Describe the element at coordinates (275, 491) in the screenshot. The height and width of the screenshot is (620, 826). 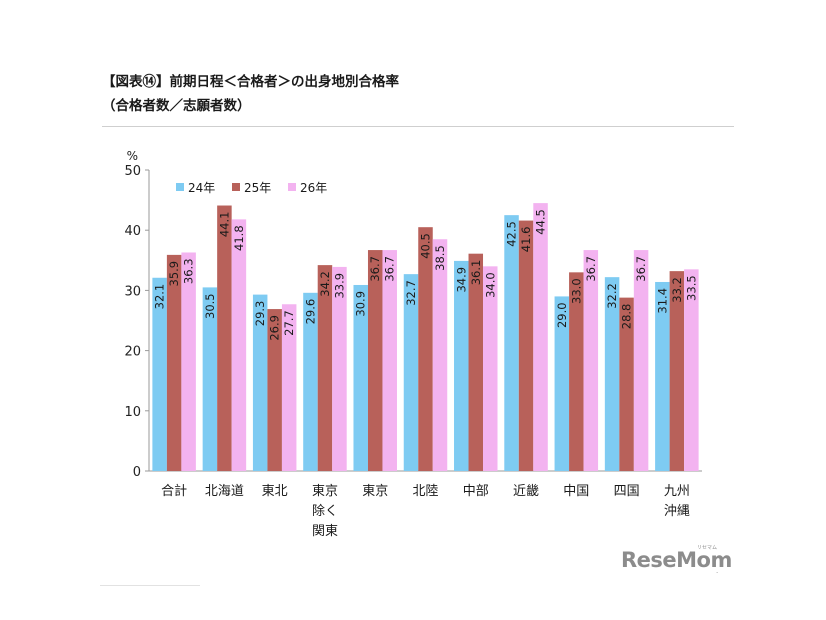
I see `x-tick-label: 東北` at that location.